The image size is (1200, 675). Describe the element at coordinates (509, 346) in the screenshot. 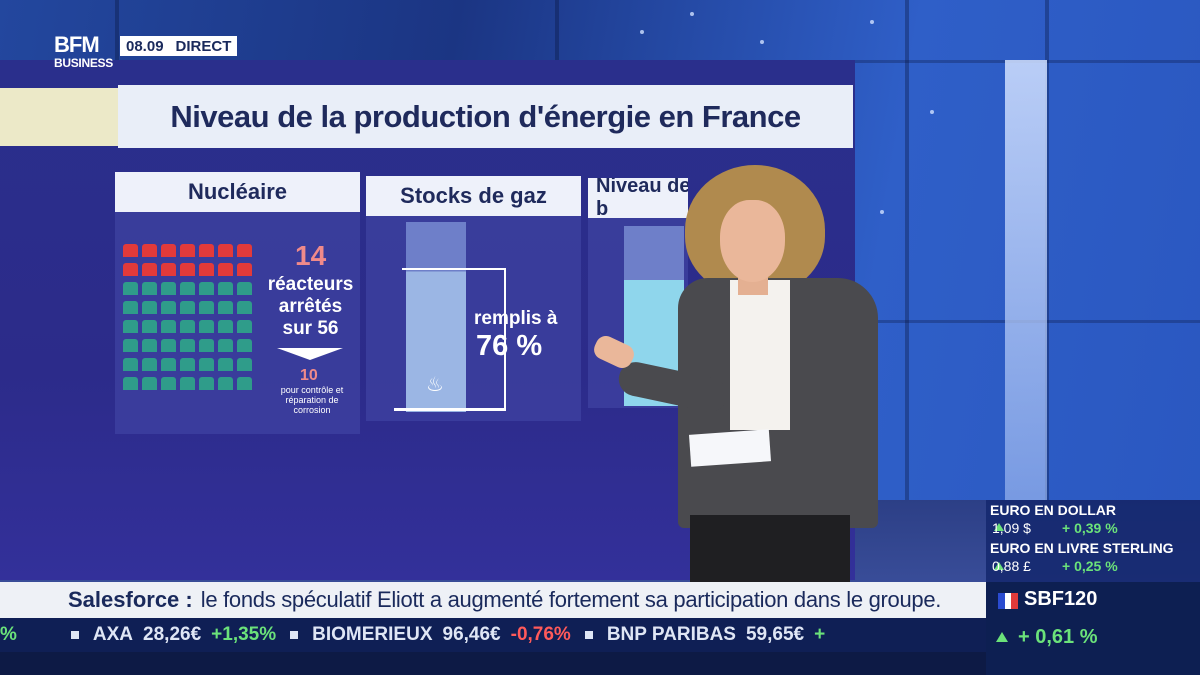

I see `gas-fill-value: 76 %` at that location.